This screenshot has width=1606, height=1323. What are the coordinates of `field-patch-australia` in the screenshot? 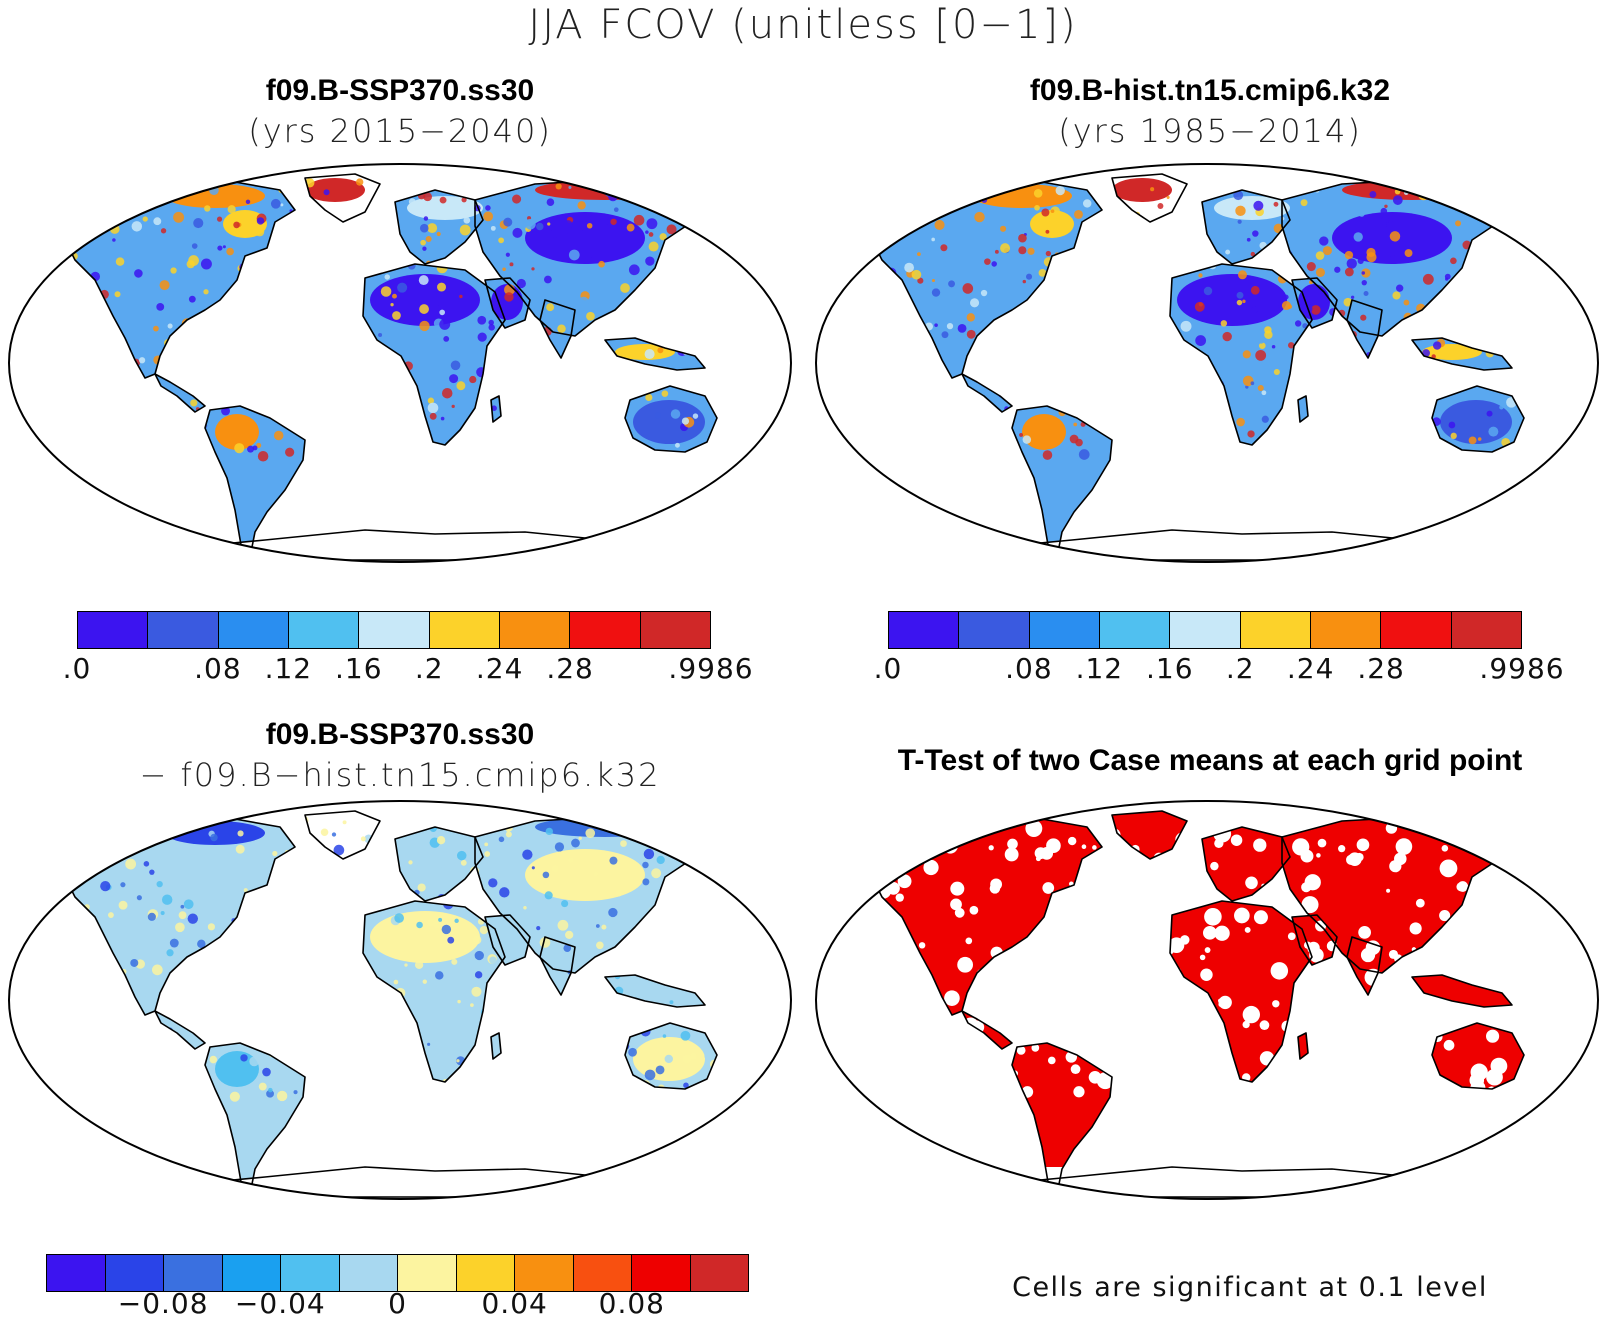 It's located at (669, 422).